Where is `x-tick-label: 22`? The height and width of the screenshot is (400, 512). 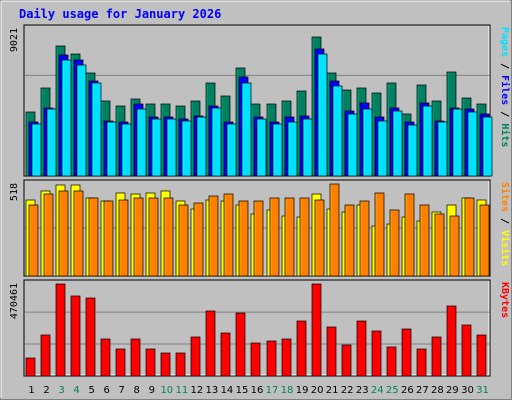 x-tick-label: 22 is located at coordinates (347, 390).